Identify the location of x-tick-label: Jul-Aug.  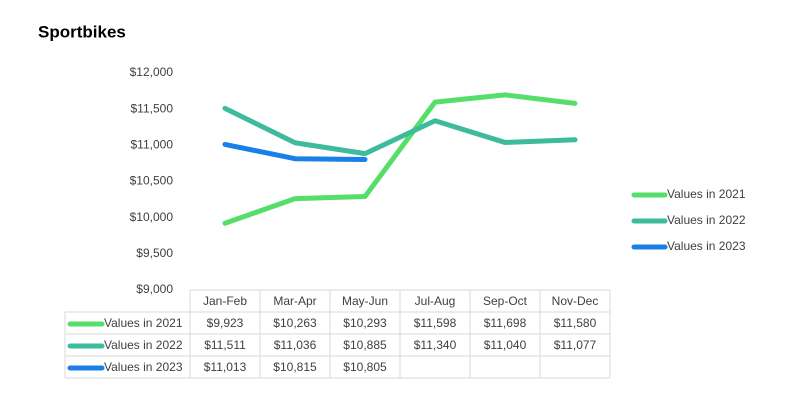
(435, 301).